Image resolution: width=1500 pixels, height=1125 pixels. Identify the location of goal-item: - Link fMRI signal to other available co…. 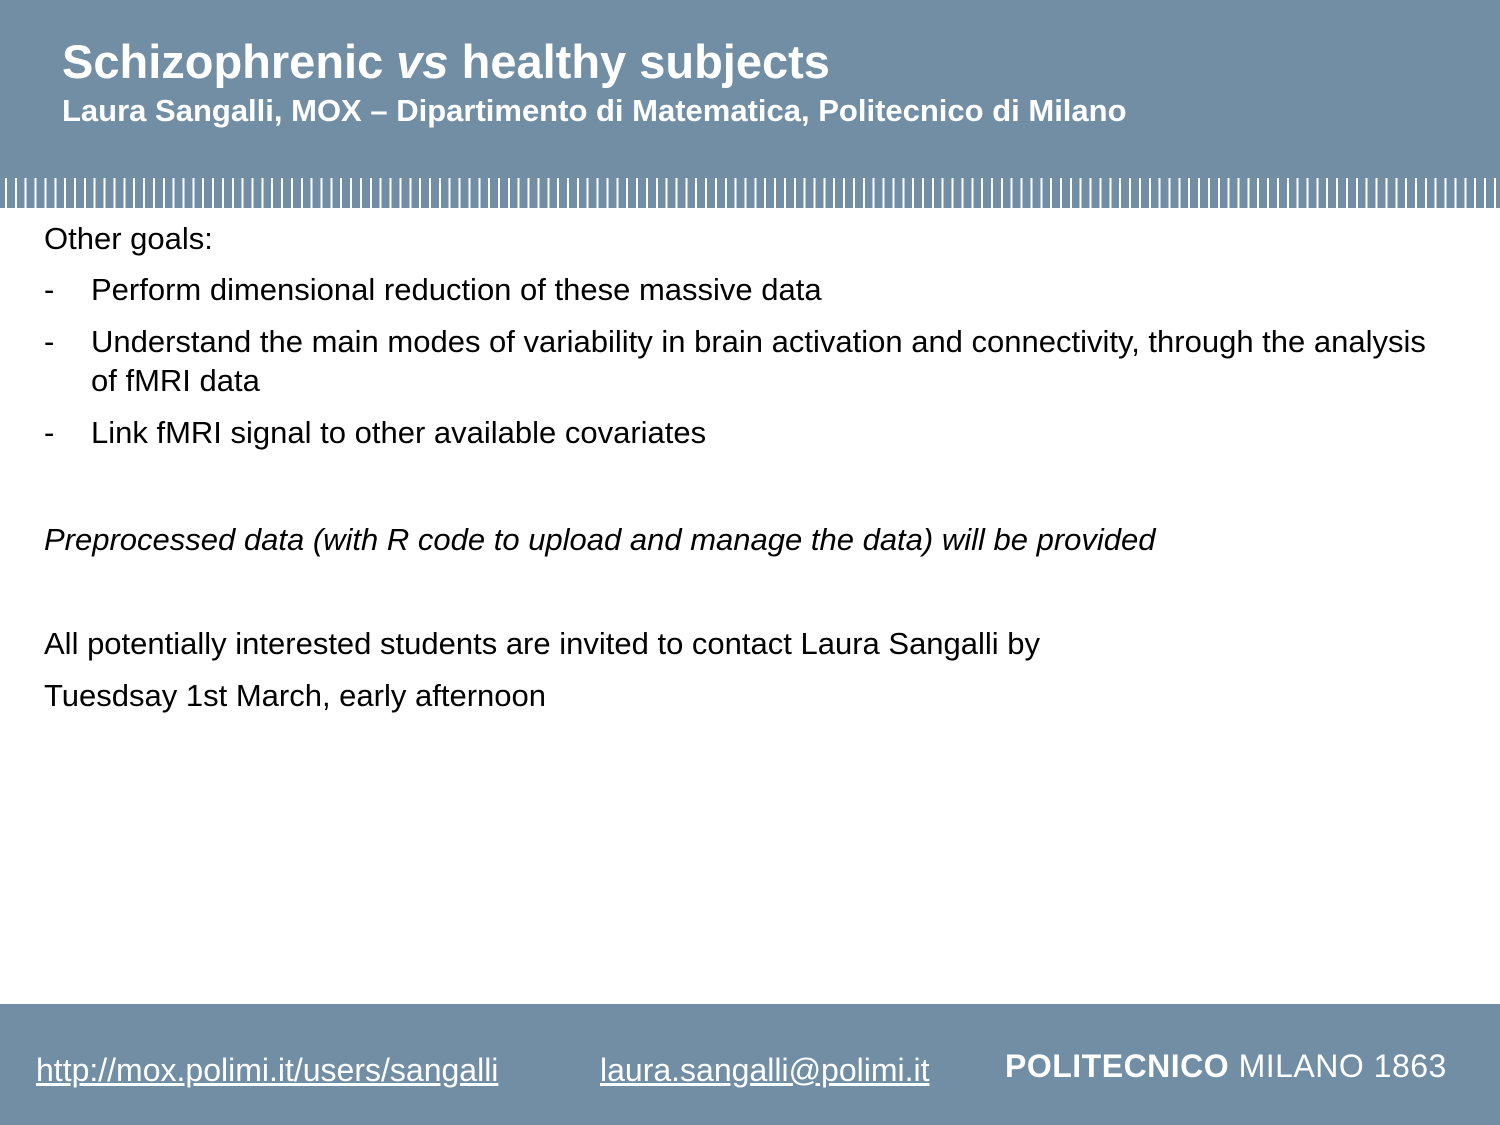
(744, 432).